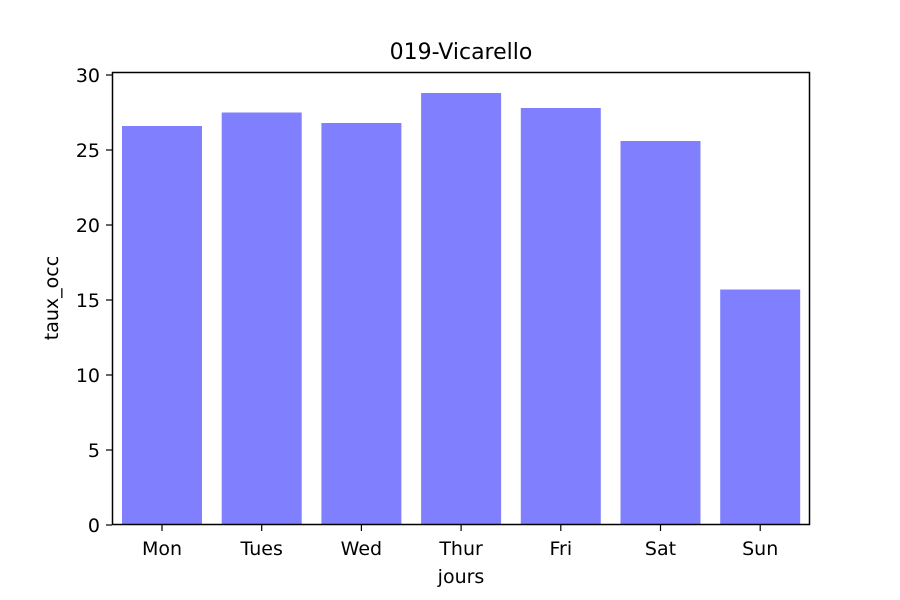 The height and width of the screenshot is (600, 900). I want to click on x-tick-label: Thur, so click(460, 549).